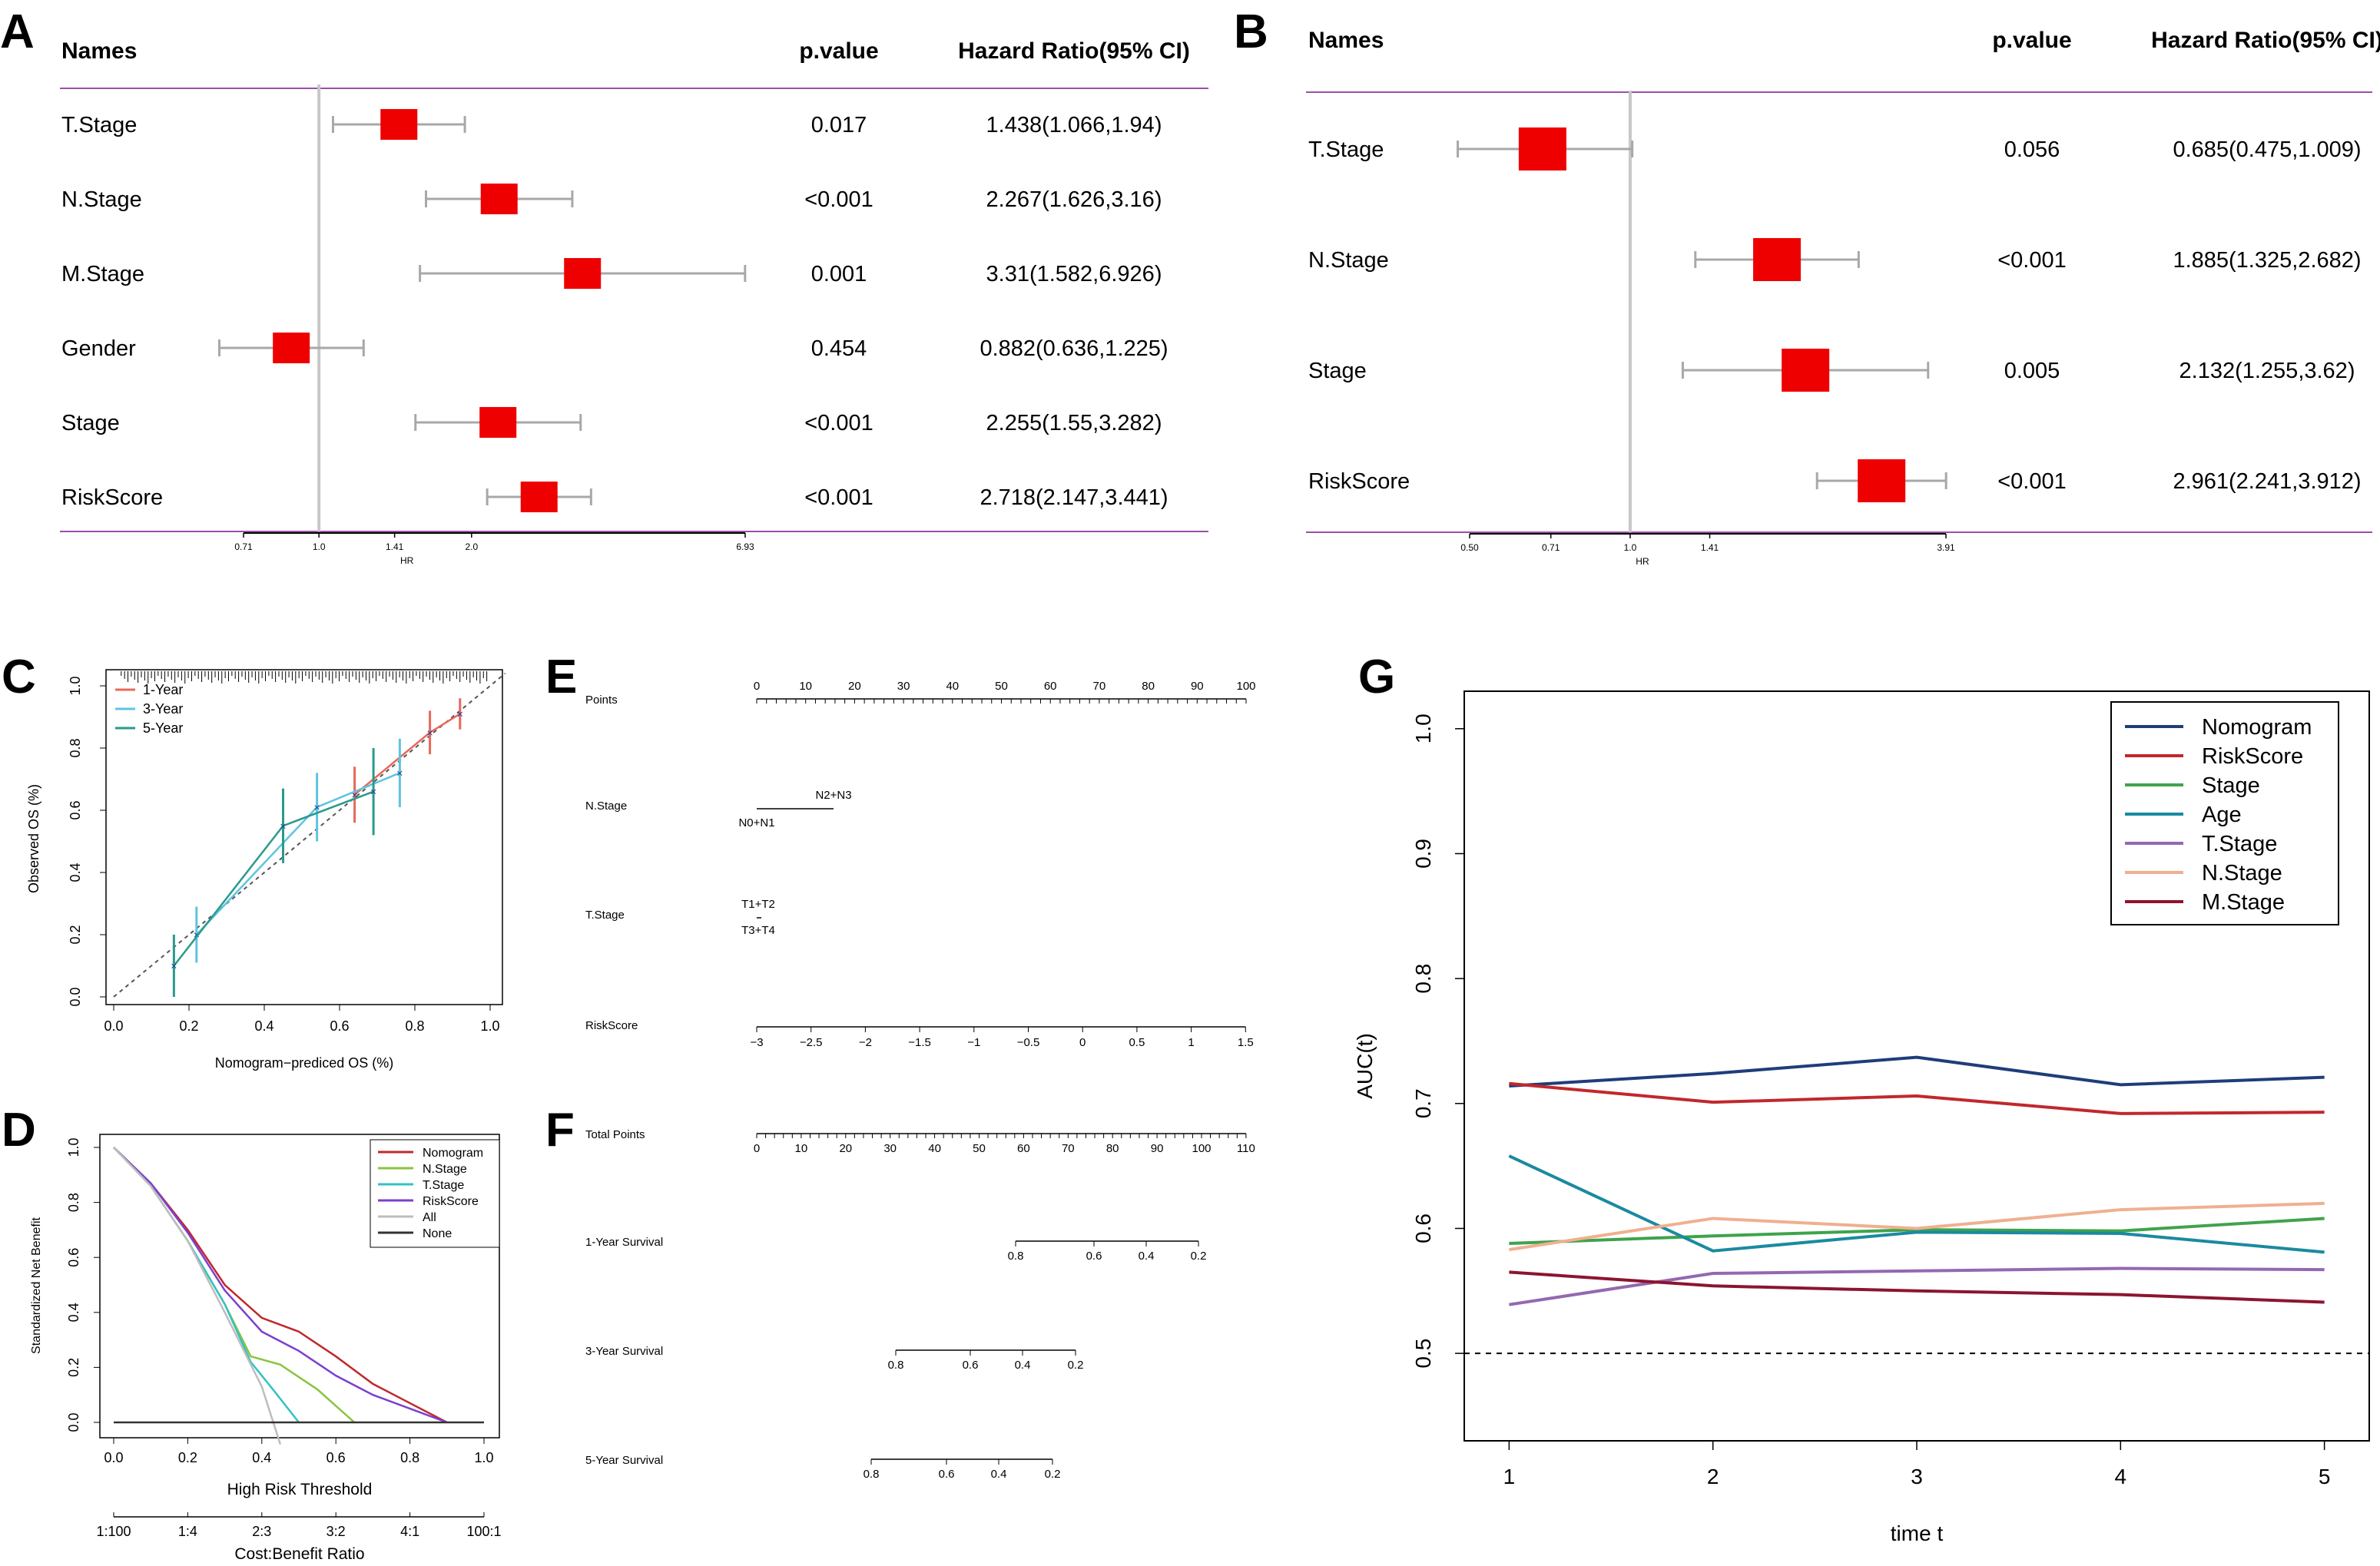 This screenshot has height=1566, width=2380. Describe the element at coordinates (919, 1042) in the screenshot. I see `scale-tick-label: −1.5` at that location.